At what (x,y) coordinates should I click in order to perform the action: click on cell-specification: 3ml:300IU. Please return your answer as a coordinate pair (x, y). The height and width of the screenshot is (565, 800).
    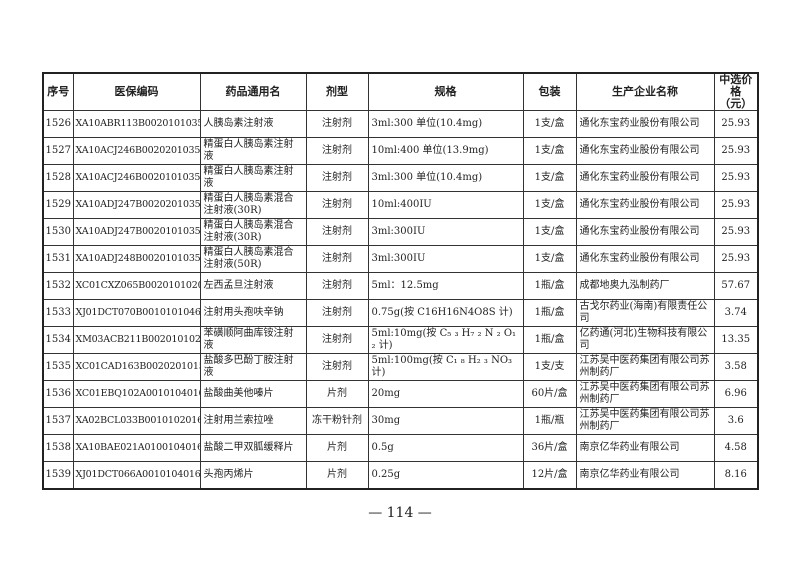
    Looking at the image, I should click on (445, 232).